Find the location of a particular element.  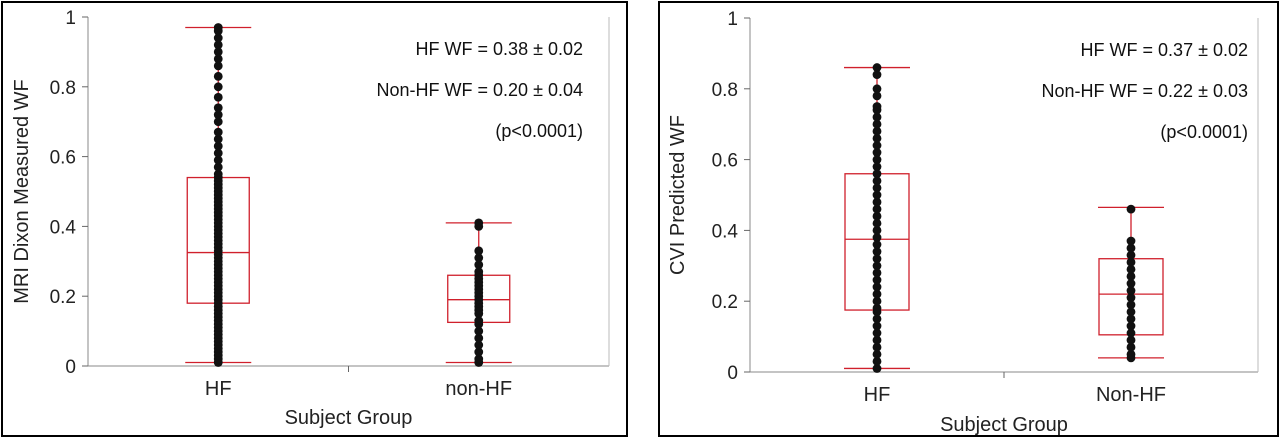

mri-y-axis-label: MRI Dixon Measured WF is located at coordinates (22, 191).